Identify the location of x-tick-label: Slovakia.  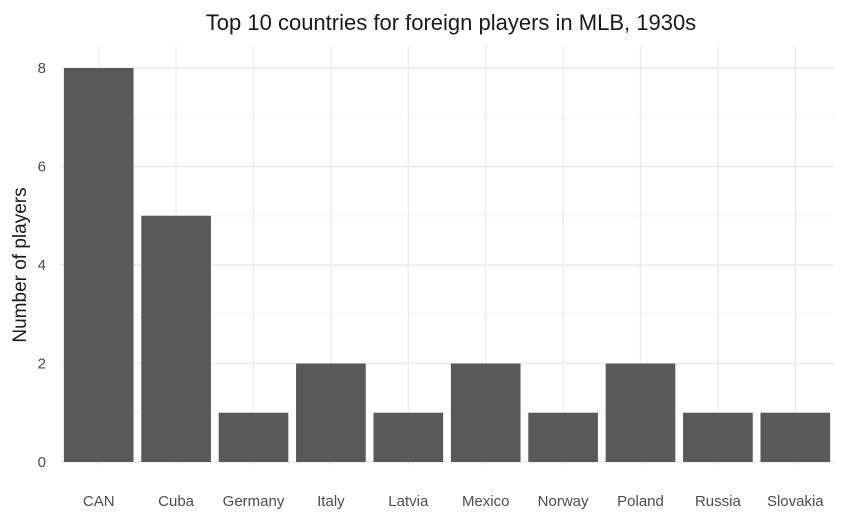
(795, 501).